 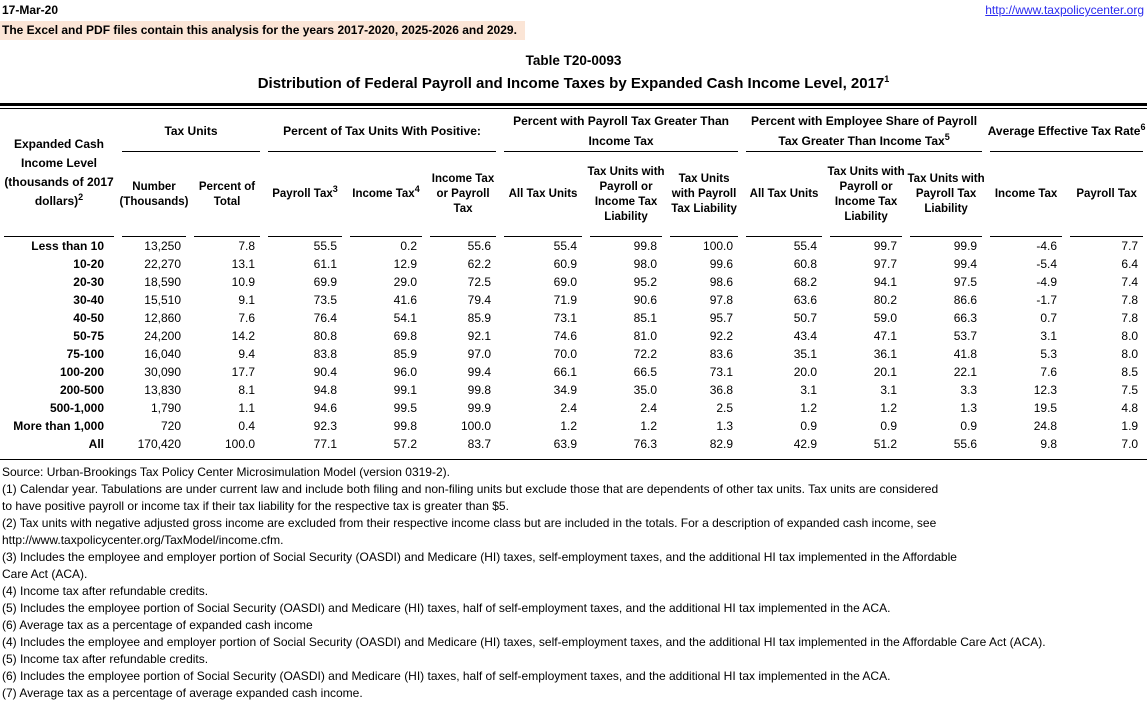 I want to click on group-header-percent-positive: Percent of Tax Units With Positive:, so click(x=382, y=130).